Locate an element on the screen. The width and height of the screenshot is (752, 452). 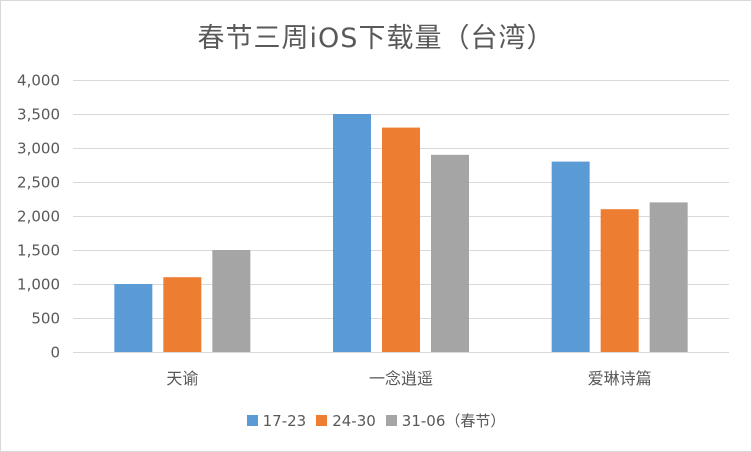
y-tick-label: 500 is located at coordinates (45, 319).